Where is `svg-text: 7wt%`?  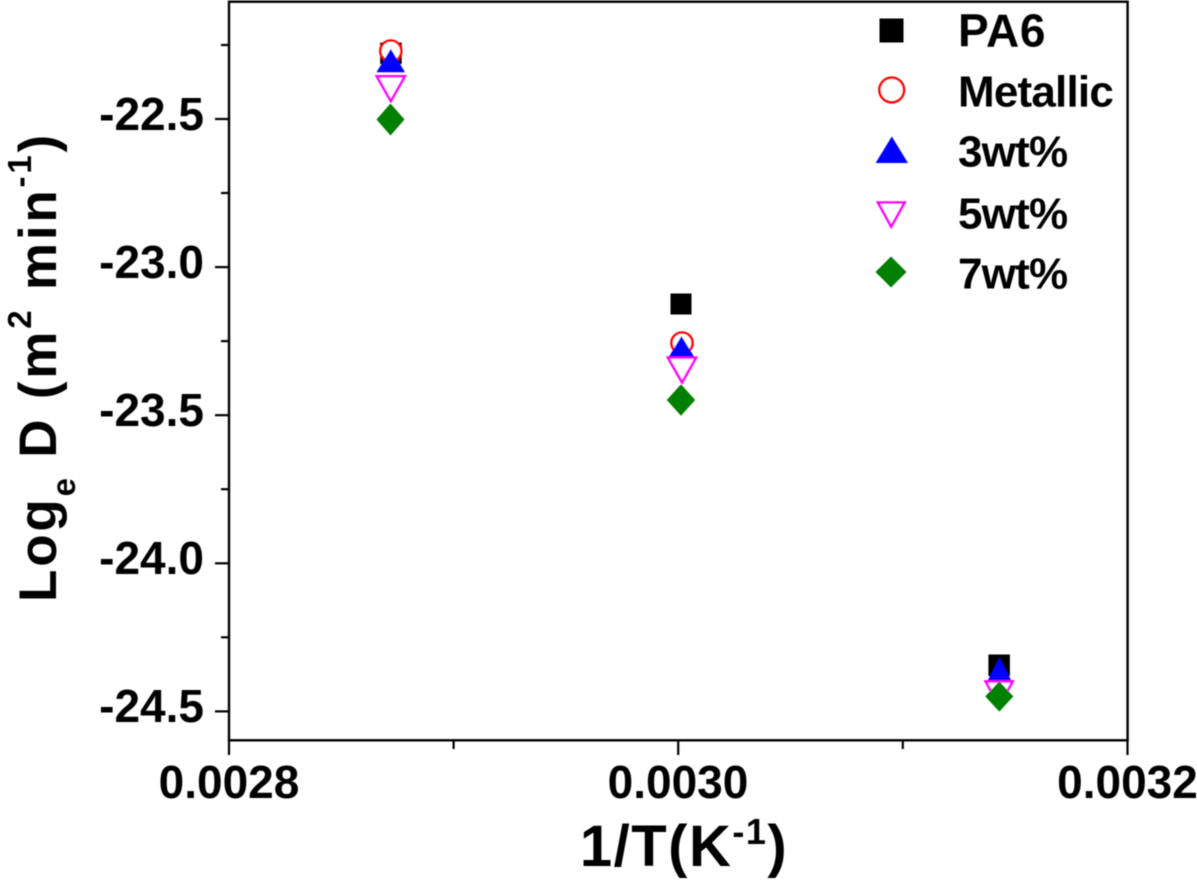
svg-text: 7wt% is located at coordinates (1012, 274).